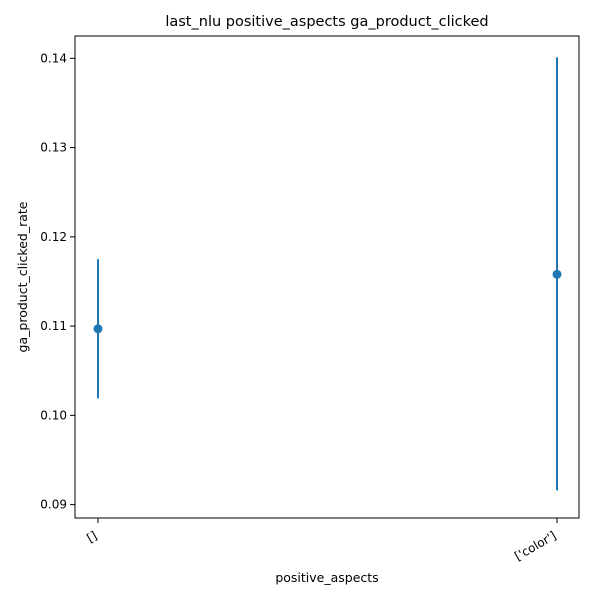 This screenshot has width=600, height=600. Describe the element at coordinates (321, 540) in the screenshot. I see `x-axis: [] ['color']` at that location.